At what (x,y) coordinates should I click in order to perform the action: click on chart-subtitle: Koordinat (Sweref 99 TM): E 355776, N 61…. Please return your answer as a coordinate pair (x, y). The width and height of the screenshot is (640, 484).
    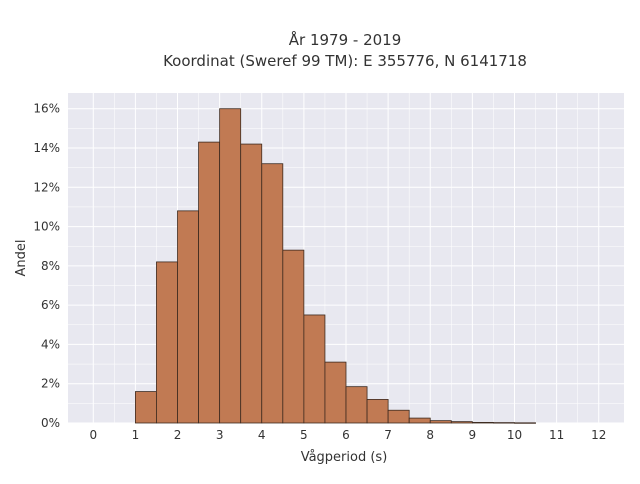
    Looking at the image, I should click on (345, 61).